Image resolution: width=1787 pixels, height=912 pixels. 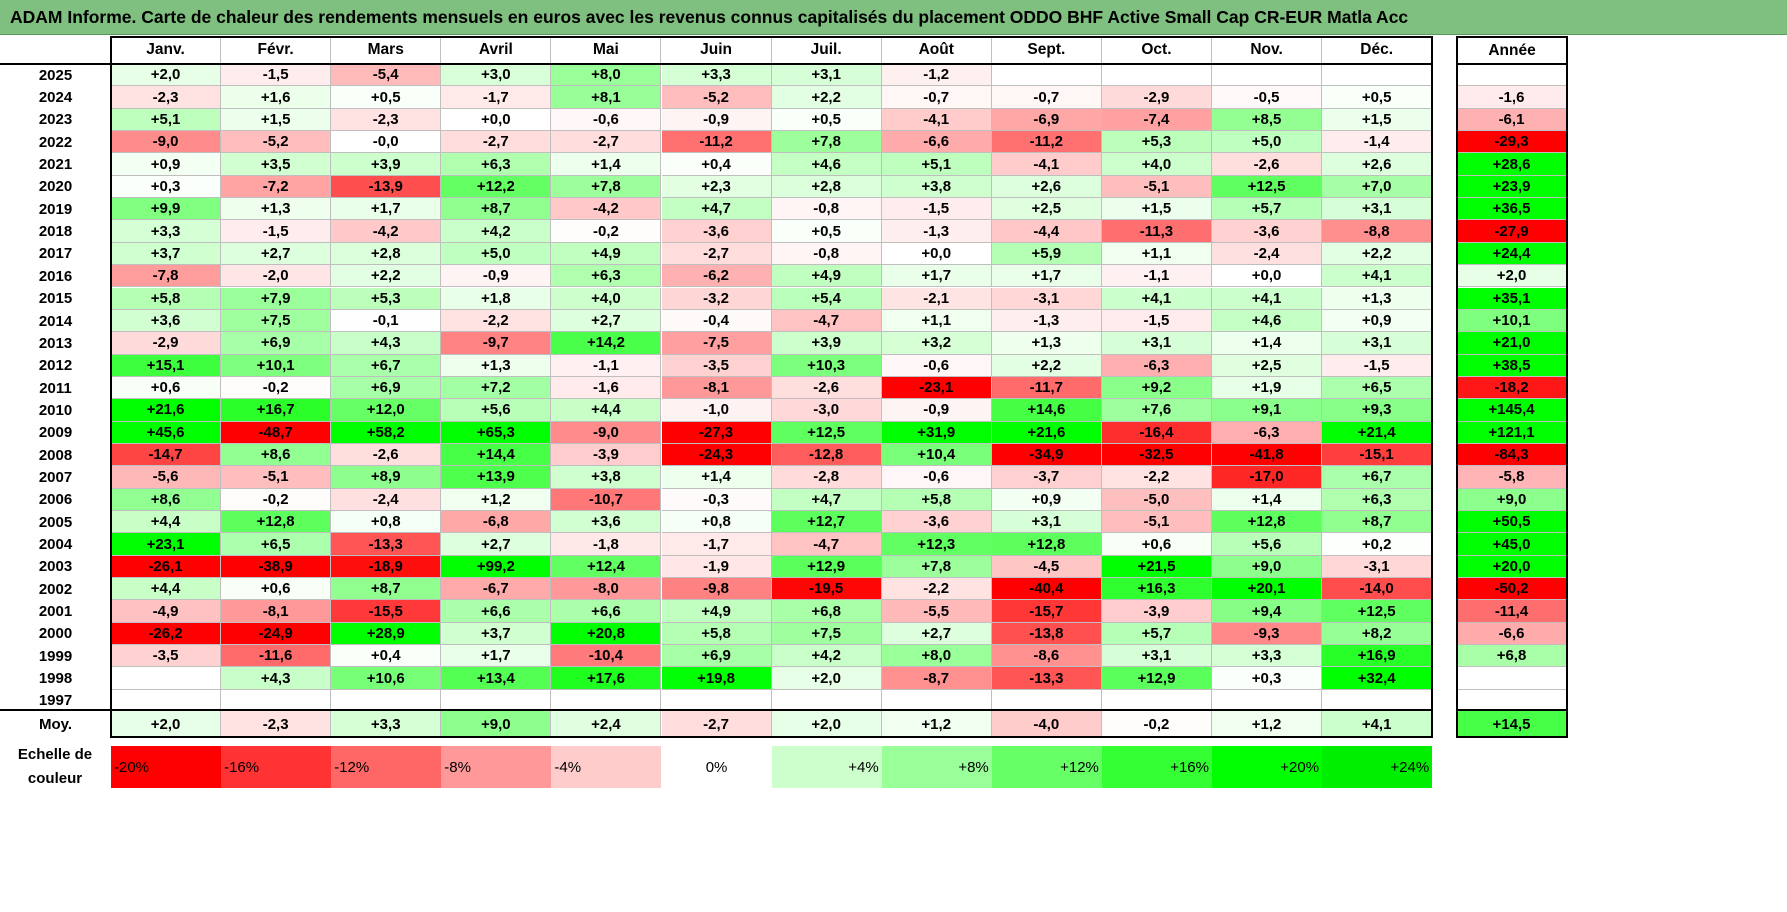 I want to click on heatmap-cell: +8,6, so click(x=166, y=499).